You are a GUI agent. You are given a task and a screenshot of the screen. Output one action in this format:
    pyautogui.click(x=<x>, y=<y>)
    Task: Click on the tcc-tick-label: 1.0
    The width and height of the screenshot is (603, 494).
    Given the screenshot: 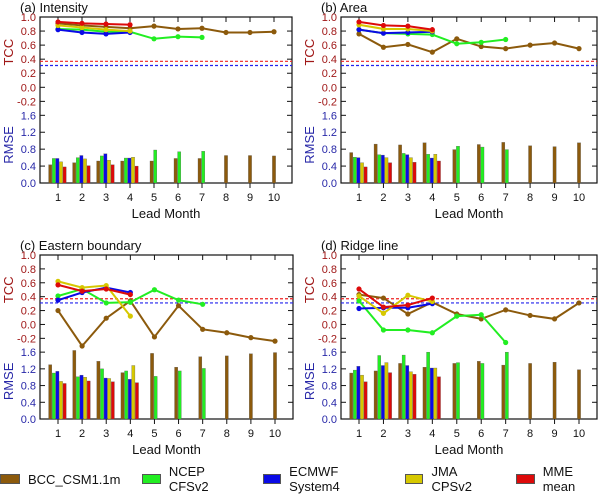 What is the action you would take?
    pyautogui.click(x=329, y=18)
    